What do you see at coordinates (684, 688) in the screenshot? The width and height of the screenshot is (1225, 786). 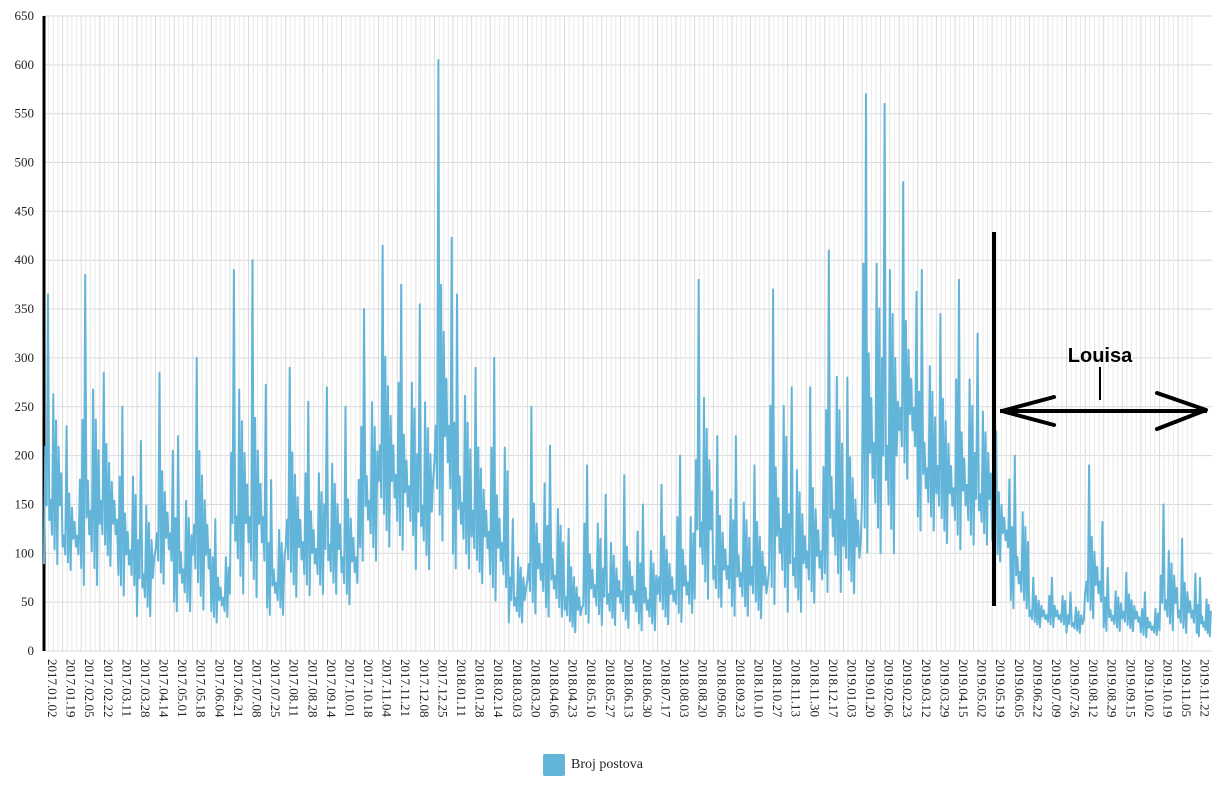 I see `x-tick-label: 2018.08.03` at bounding box center [684, 688].